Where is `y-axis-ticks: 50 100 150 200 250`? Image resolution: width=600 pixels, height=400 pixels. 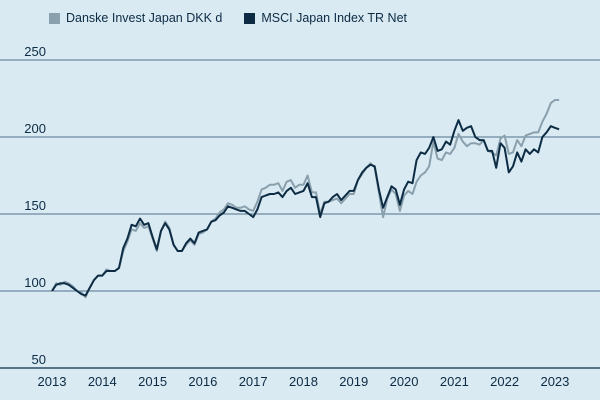
y-axis-ticks: 50 100 150 200 250 is located at coordinates (35, 205).